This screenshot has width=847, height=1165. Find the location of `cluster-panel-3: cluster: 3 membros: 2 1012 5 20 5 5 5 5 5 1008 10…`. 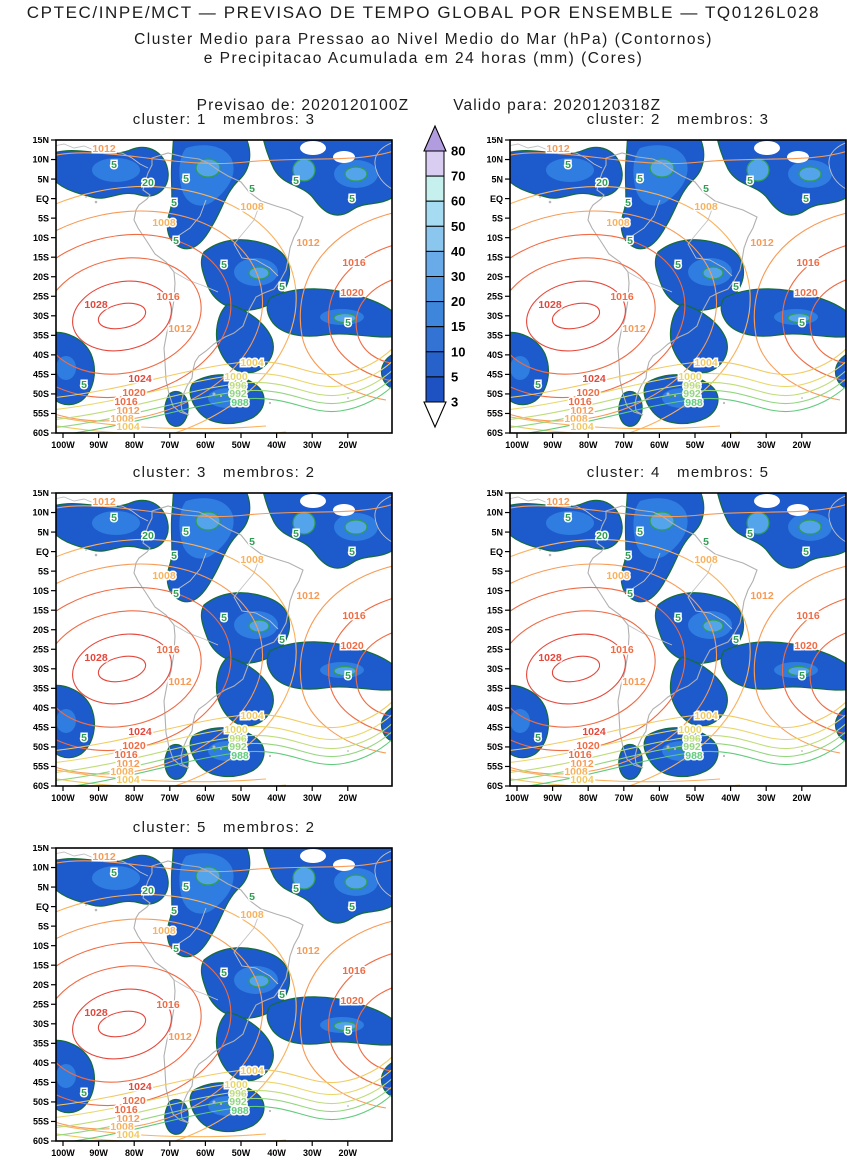

cluster-panel-3: cluster: 3 membros: 2 1012 5 20 5 5 5 5 5 1008 10… is located at coordinates (207, 633).